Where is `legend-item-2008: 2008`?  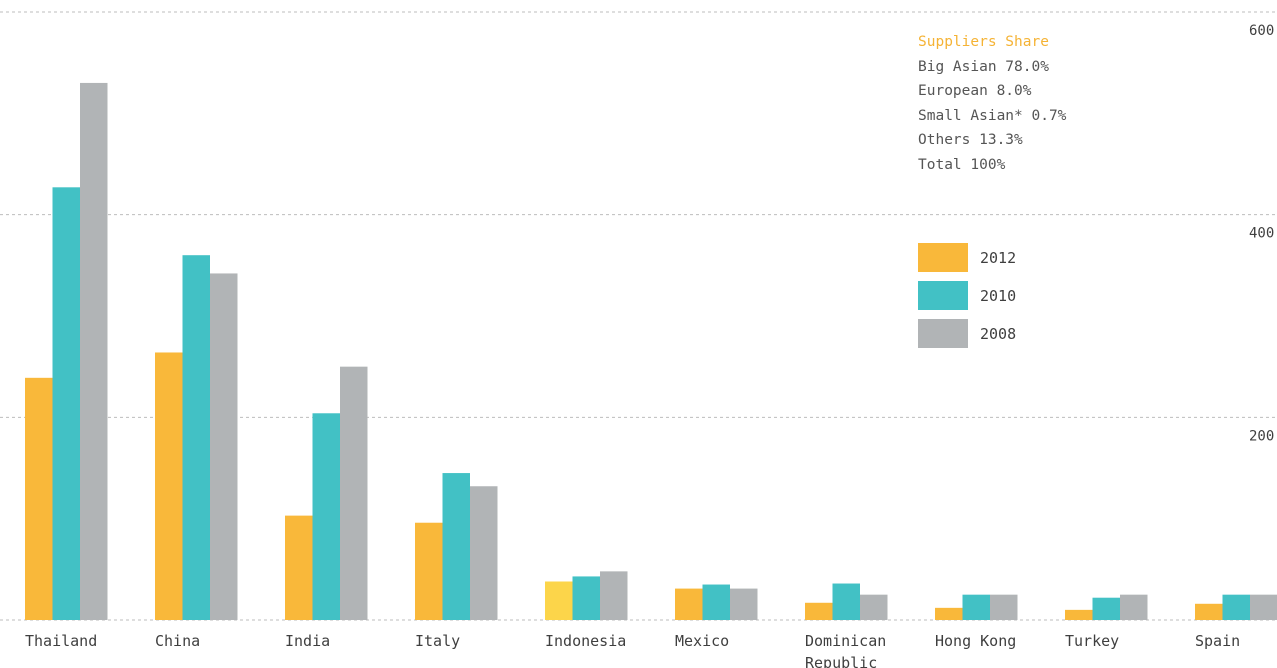 legend-item-2008: 2008 is located at coordinates (967, 333).